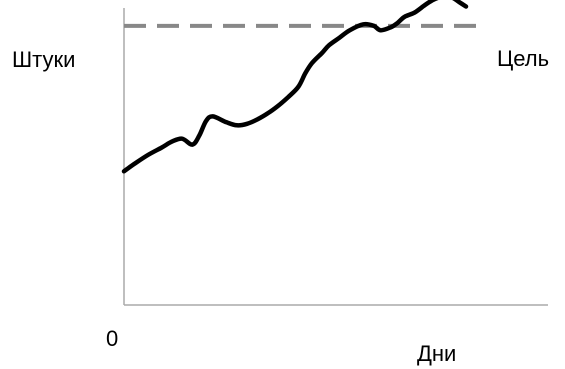  What do you see at coordinates (437, 353) in the screenshot?
I see `x-axis-label: Дни` at bounding box center [437, 353].